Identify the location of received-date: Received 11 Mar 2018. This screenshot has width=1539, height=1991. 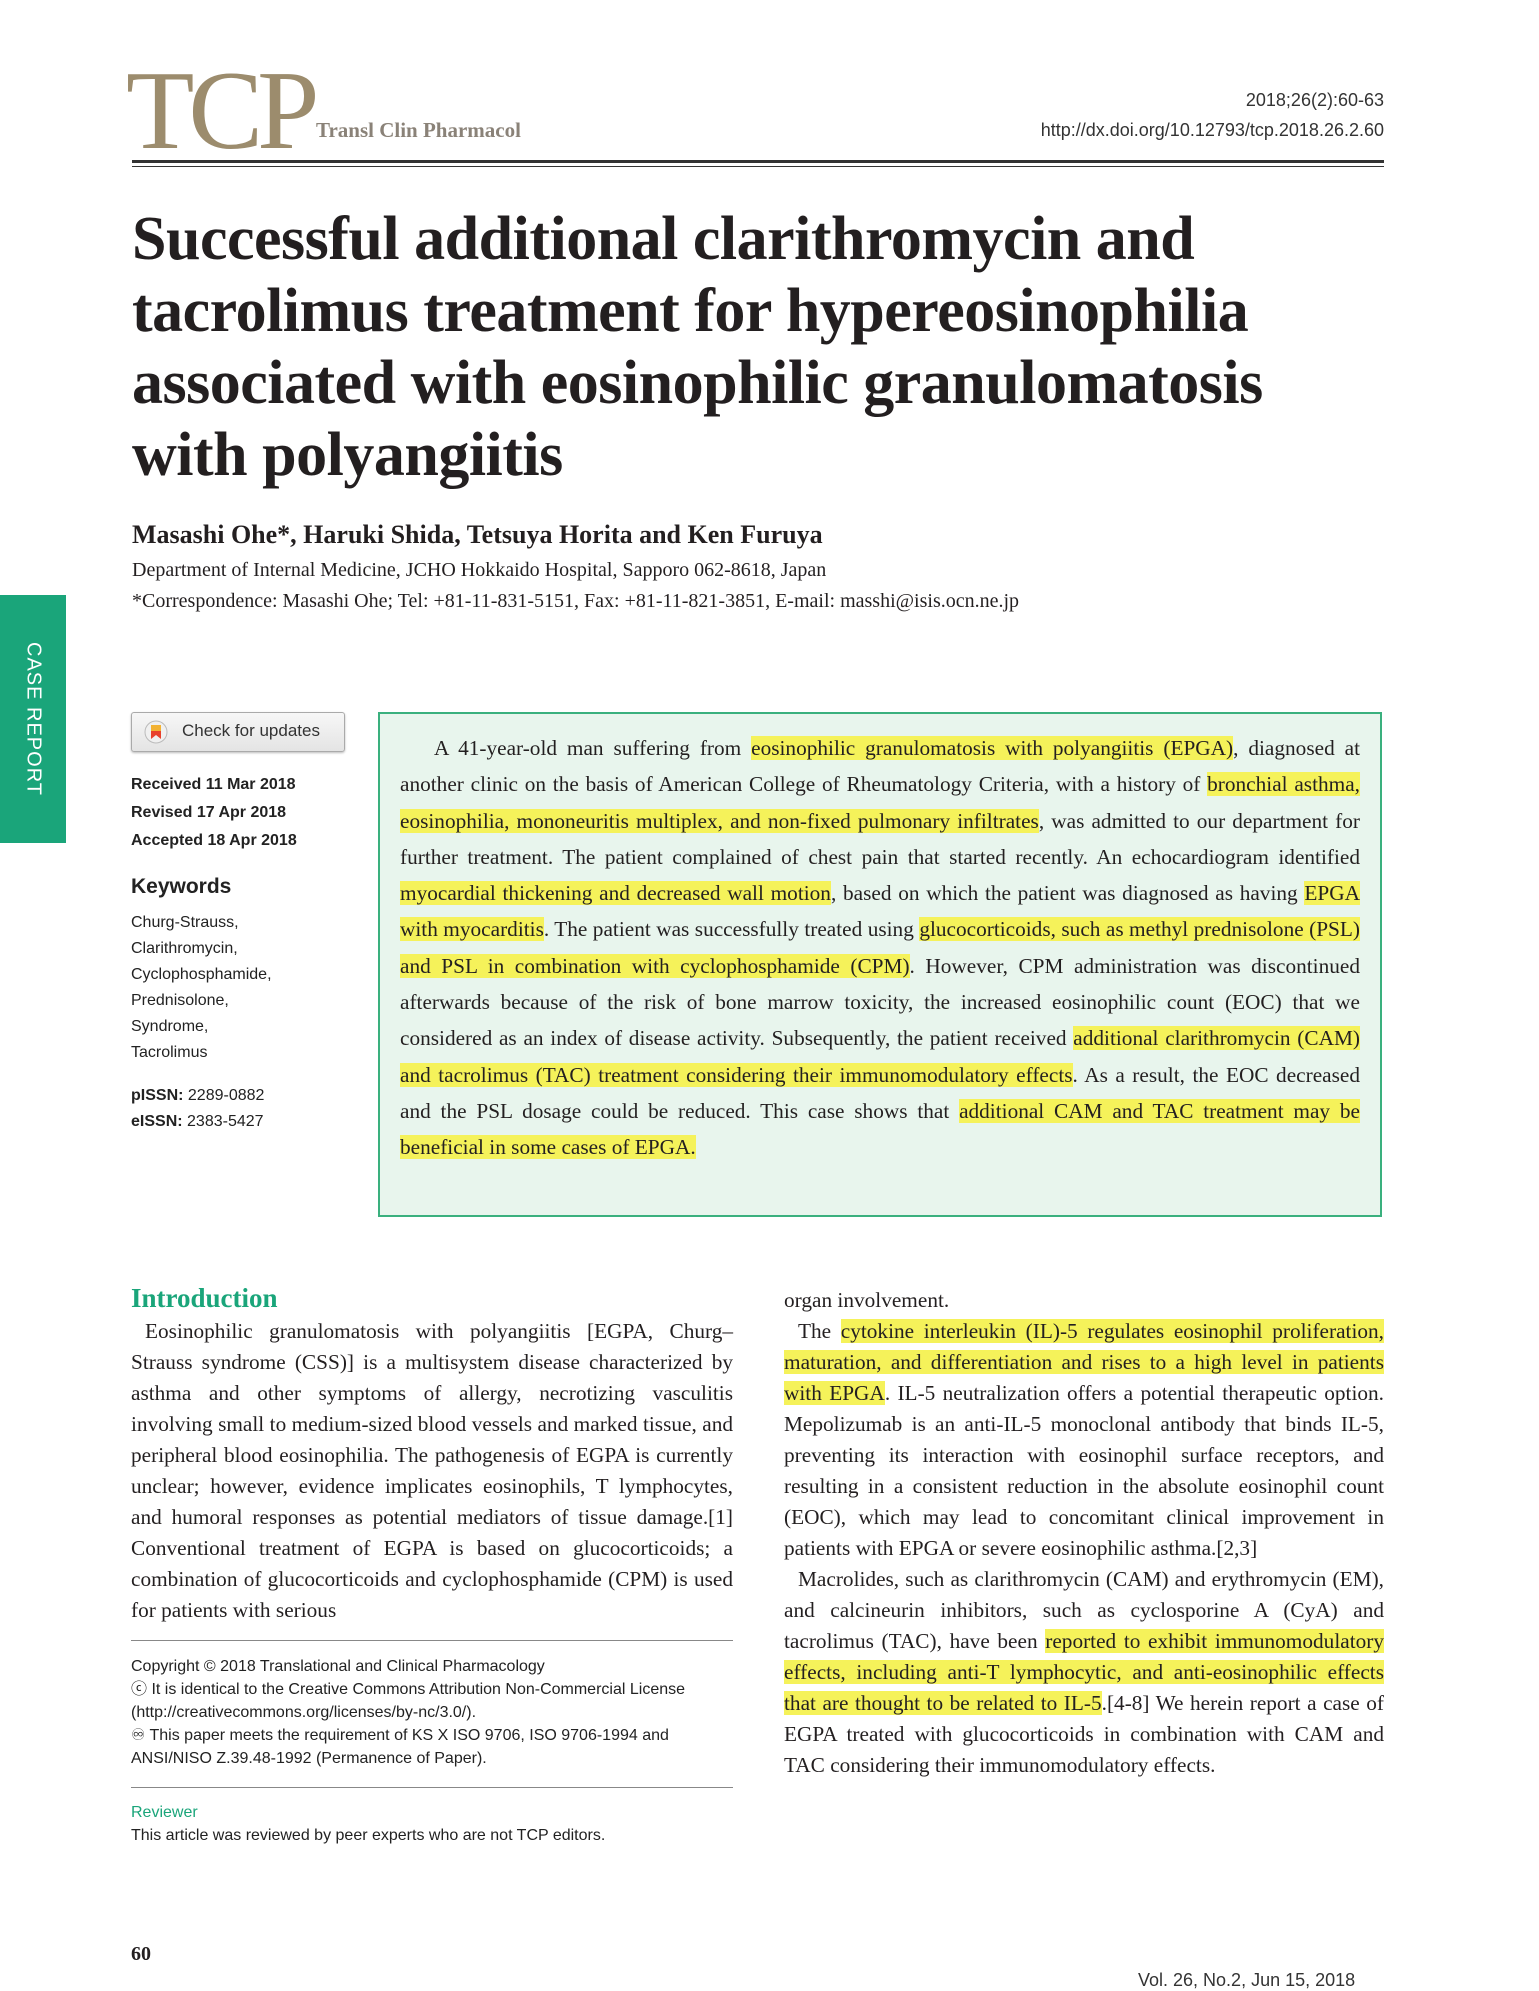
(213, 784).